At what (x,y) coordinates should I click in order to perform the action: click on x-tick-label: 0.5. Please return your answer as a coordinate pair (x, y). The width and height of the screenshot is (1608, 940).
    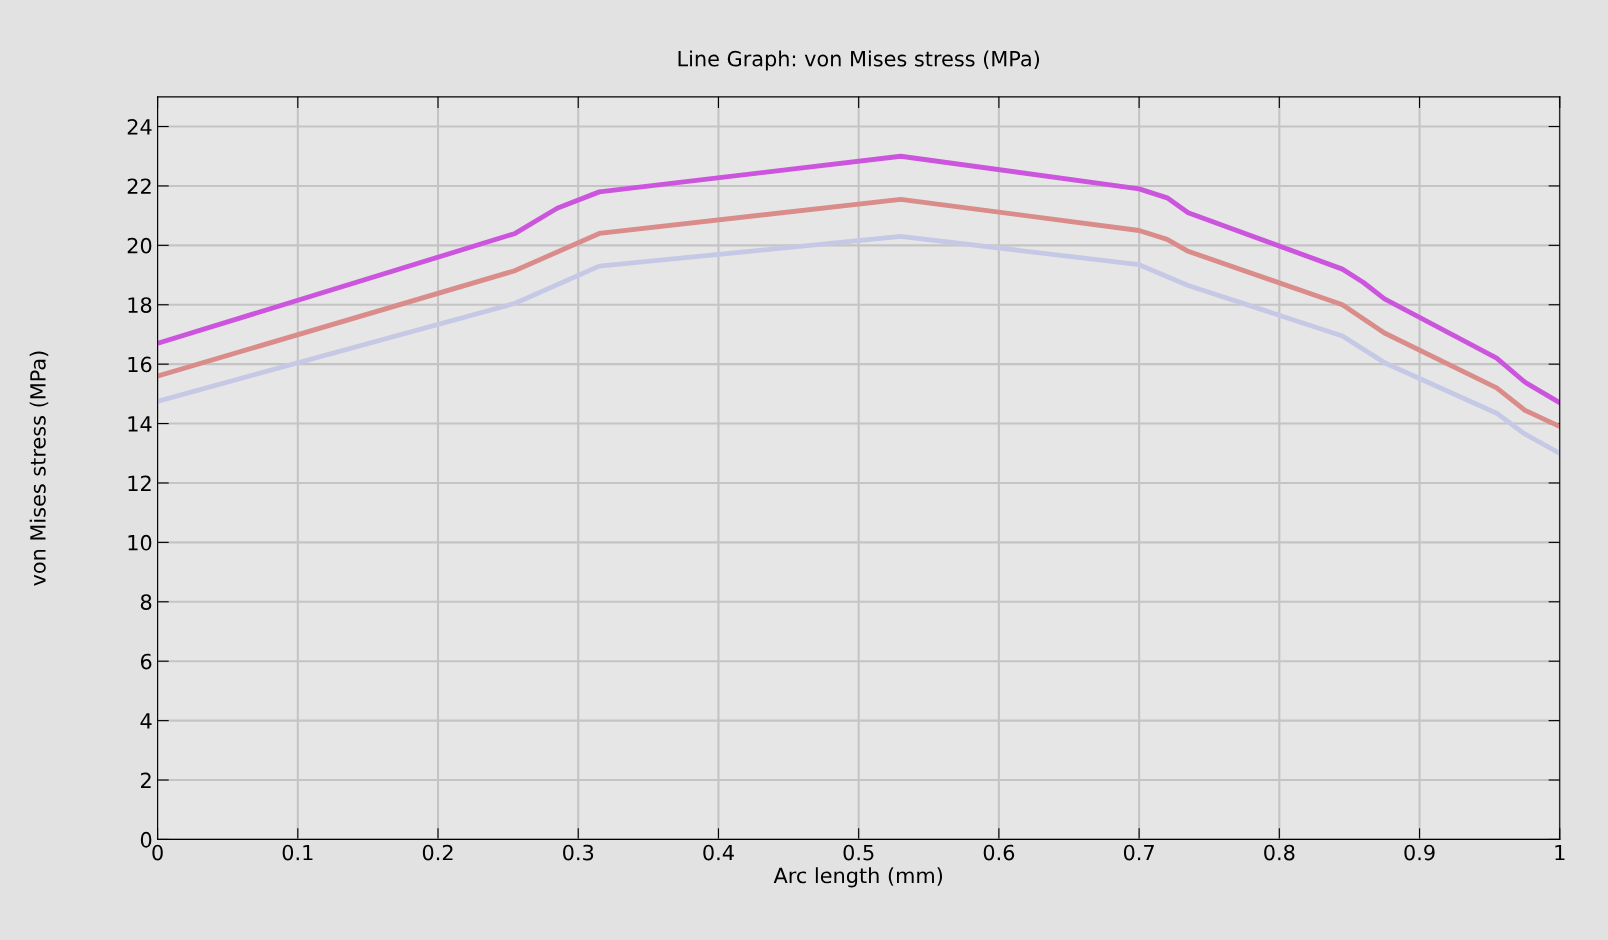
    Looking at the image, I should click on (858, 852).